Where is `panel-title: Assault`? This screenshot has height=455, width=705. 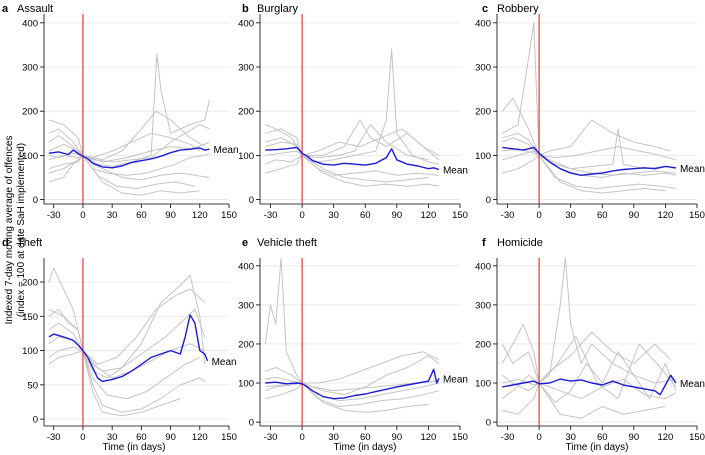
panel-title: Assault is located at coordinates (35, 9).